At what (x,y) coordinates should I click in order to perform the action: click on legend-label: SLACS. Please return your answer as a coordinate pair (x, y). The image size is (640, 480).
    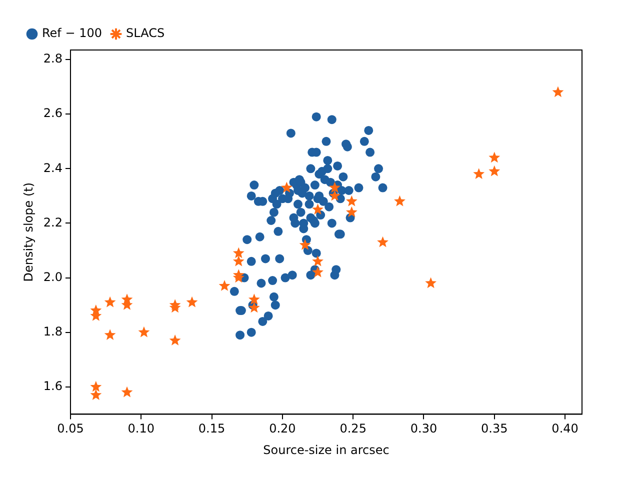
    Looking at the image, I should click on (145, 33).